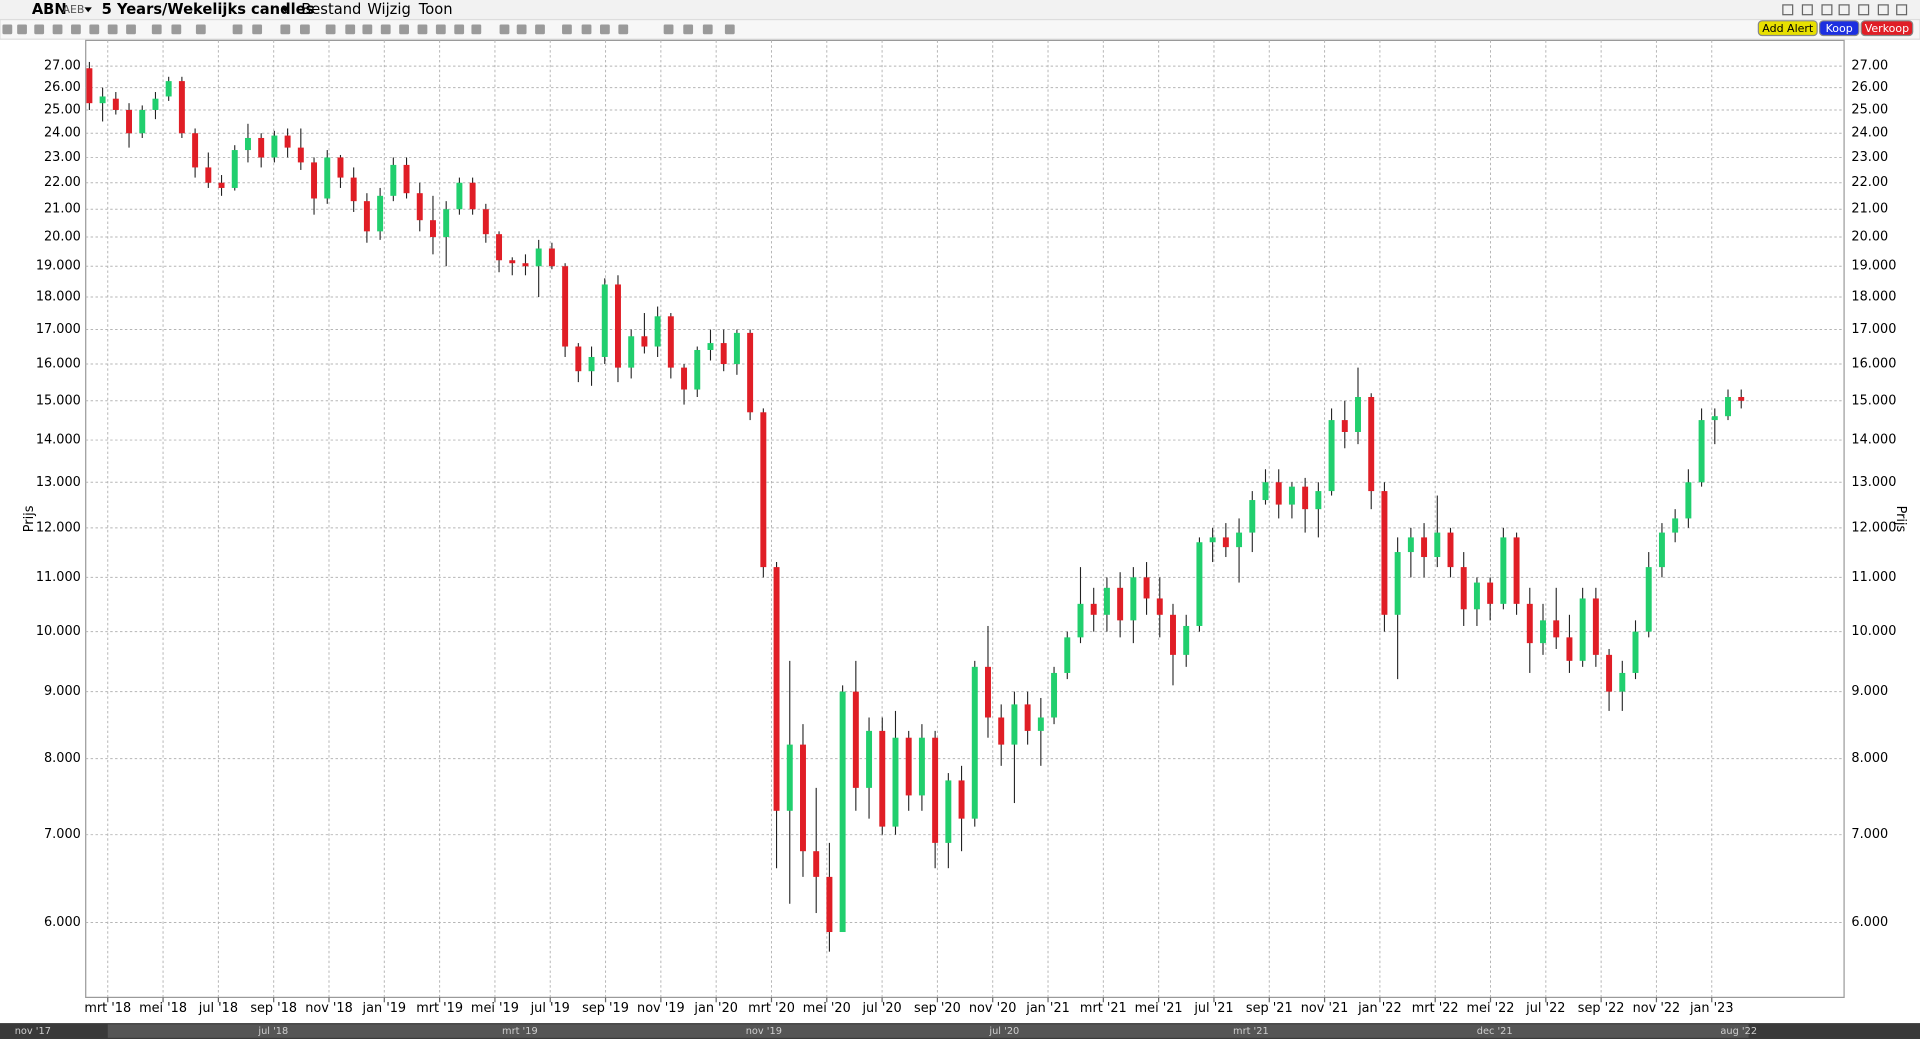  I want to click on navigator-window, so click(928, 1031).